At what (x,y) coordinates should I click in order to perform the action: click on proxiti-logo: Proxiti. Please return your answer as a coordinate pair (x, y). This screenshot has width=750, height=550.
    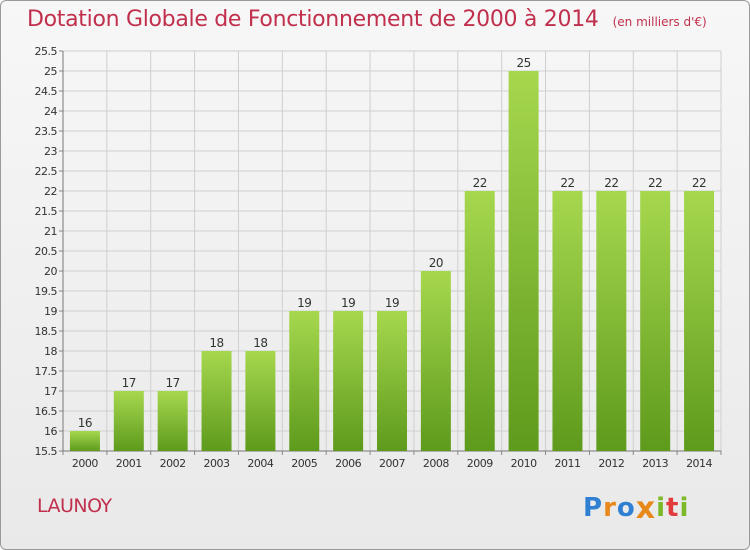
    Looking at the image, I should click on (636, 507).